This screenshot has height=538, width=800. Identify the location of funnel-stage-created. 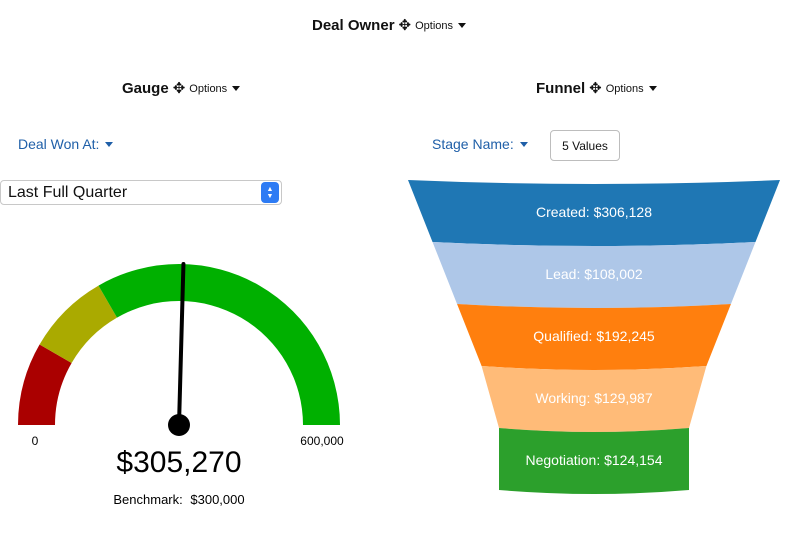
(594, 213).